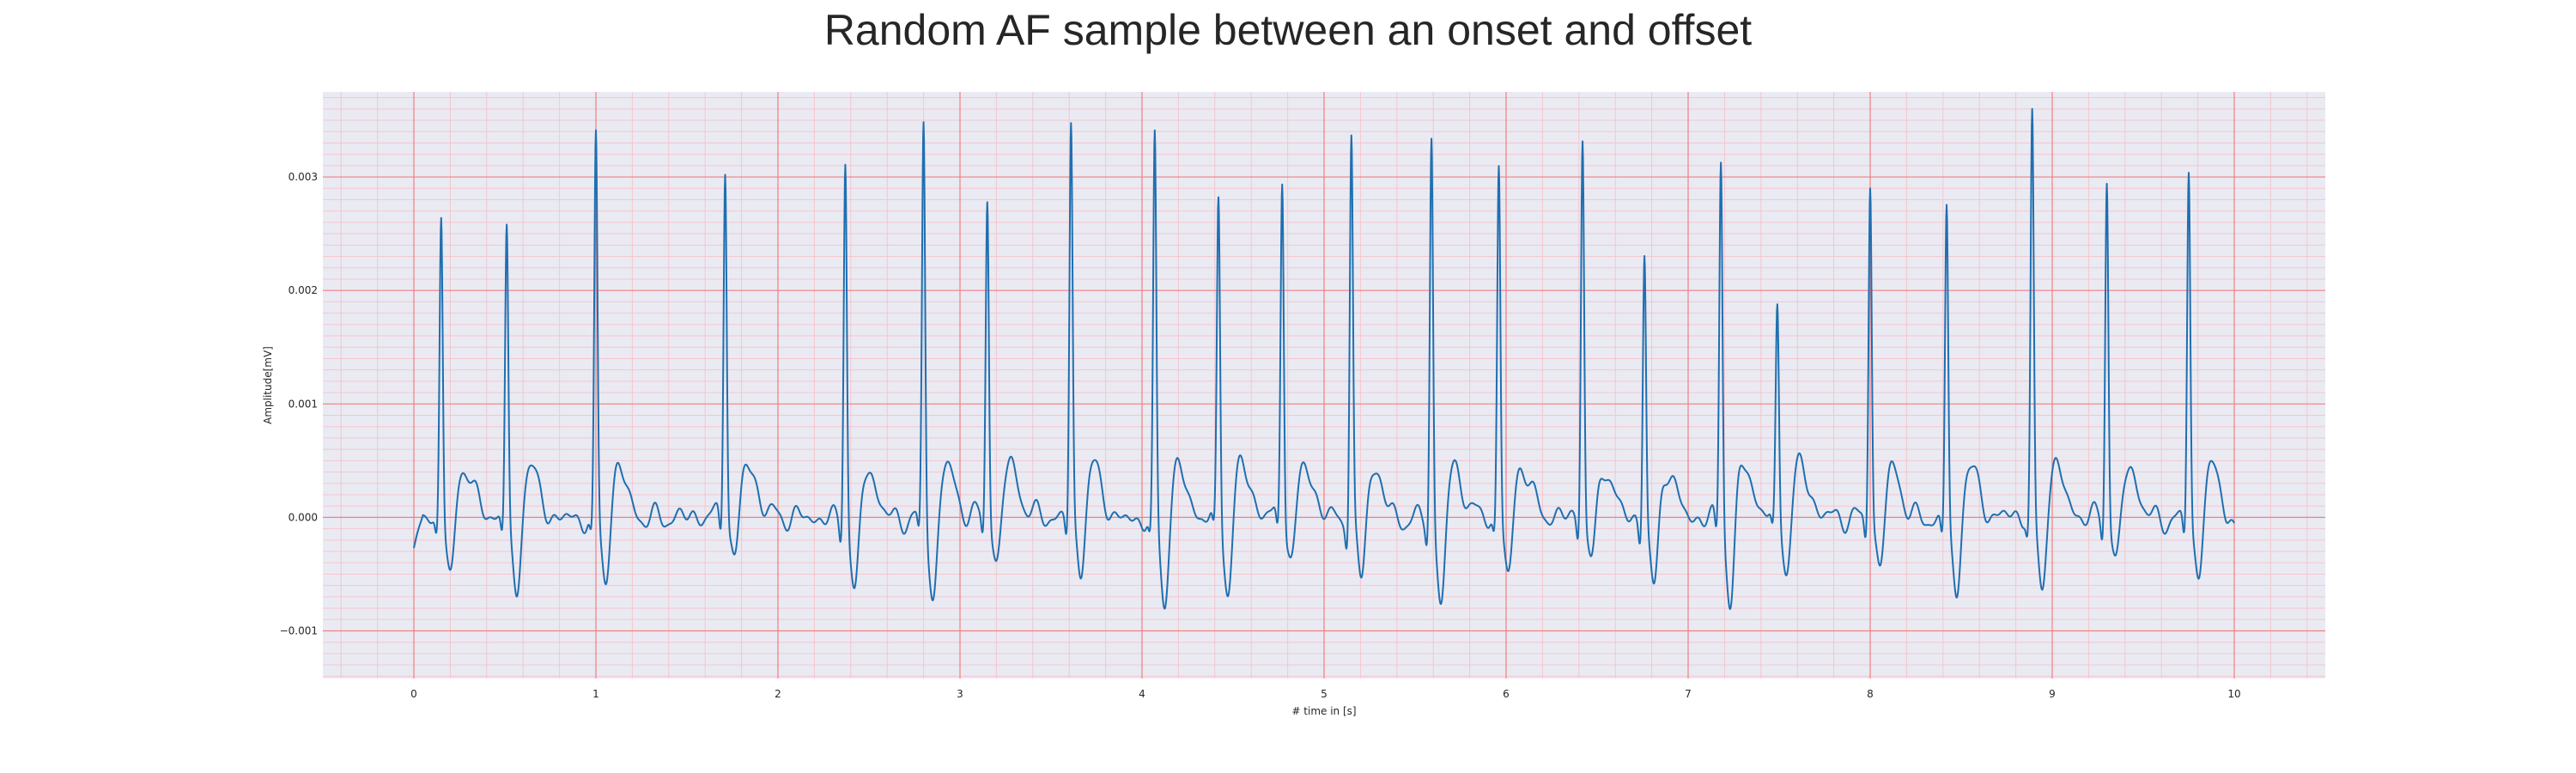 This screenshot has height=773, width=2576. I want to click on x-tick-label: 9, so click(2053, 694).